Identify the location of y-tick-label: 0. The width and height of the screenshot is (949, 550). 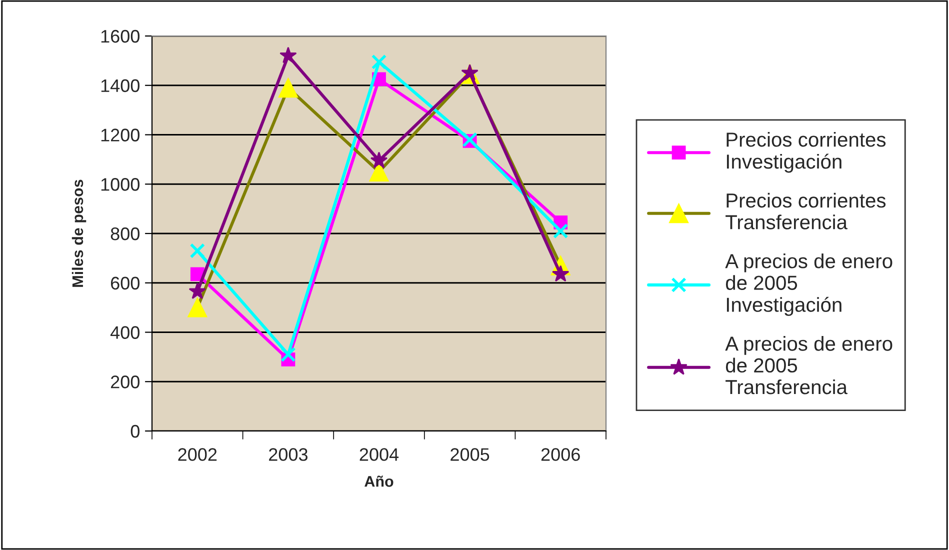
(135, 431).